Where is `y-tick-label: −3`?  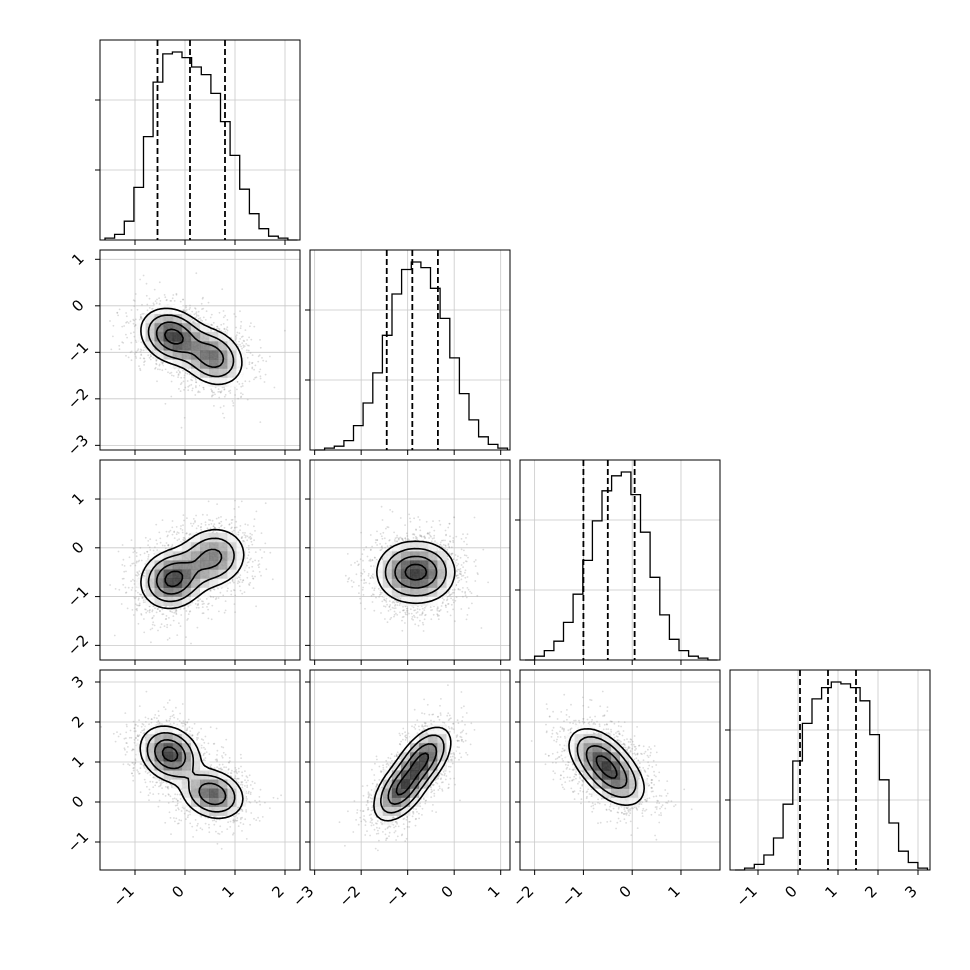
y-tick-label: −3 is located at coordinates (78, 445).